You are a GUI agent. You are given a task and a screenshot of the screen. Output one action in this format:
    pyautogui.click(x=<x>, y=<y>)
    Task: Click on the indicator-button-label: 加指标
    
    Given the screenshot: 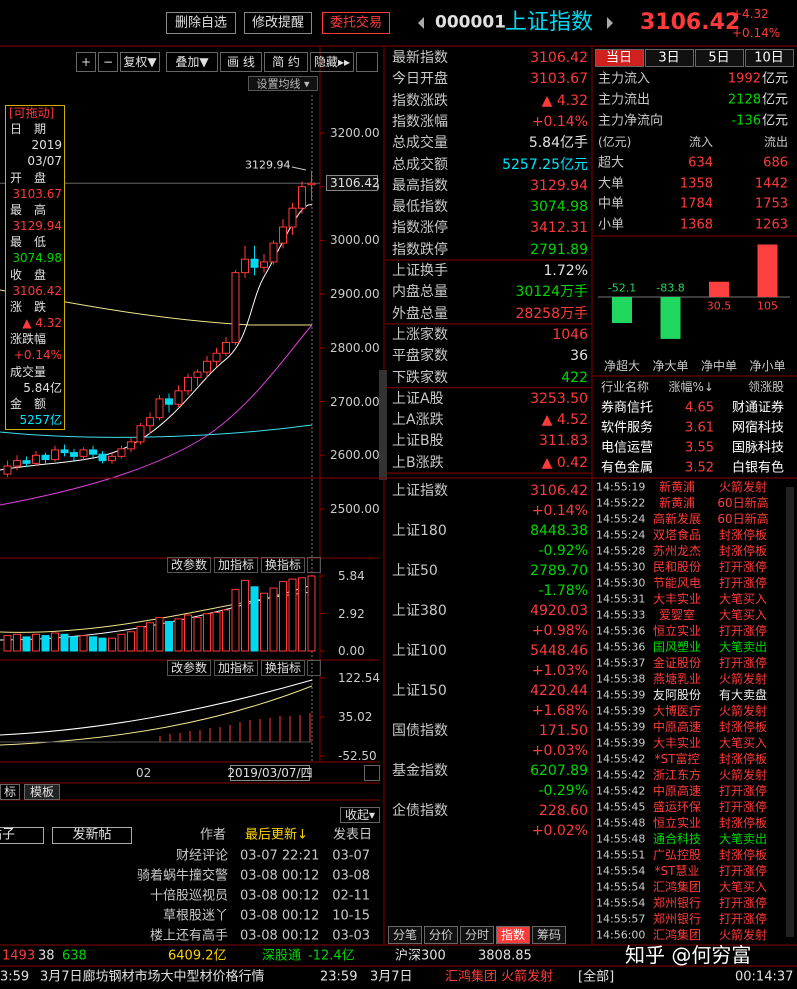 What is the action you would take?
    pyautogui.click(x=236, y=565)
    